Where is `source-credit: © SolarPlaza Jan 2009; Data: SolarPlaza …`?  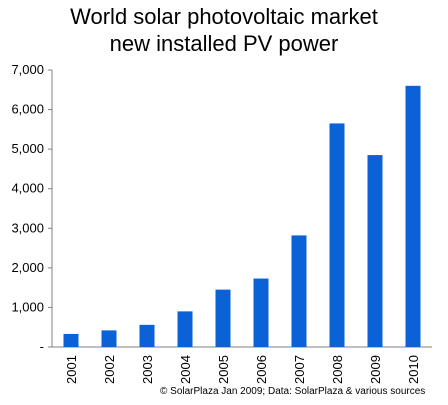 source-credit: © SolarPlaza Jan 2009; Data: SolarPlaza … is located at coordinates (293, 391).